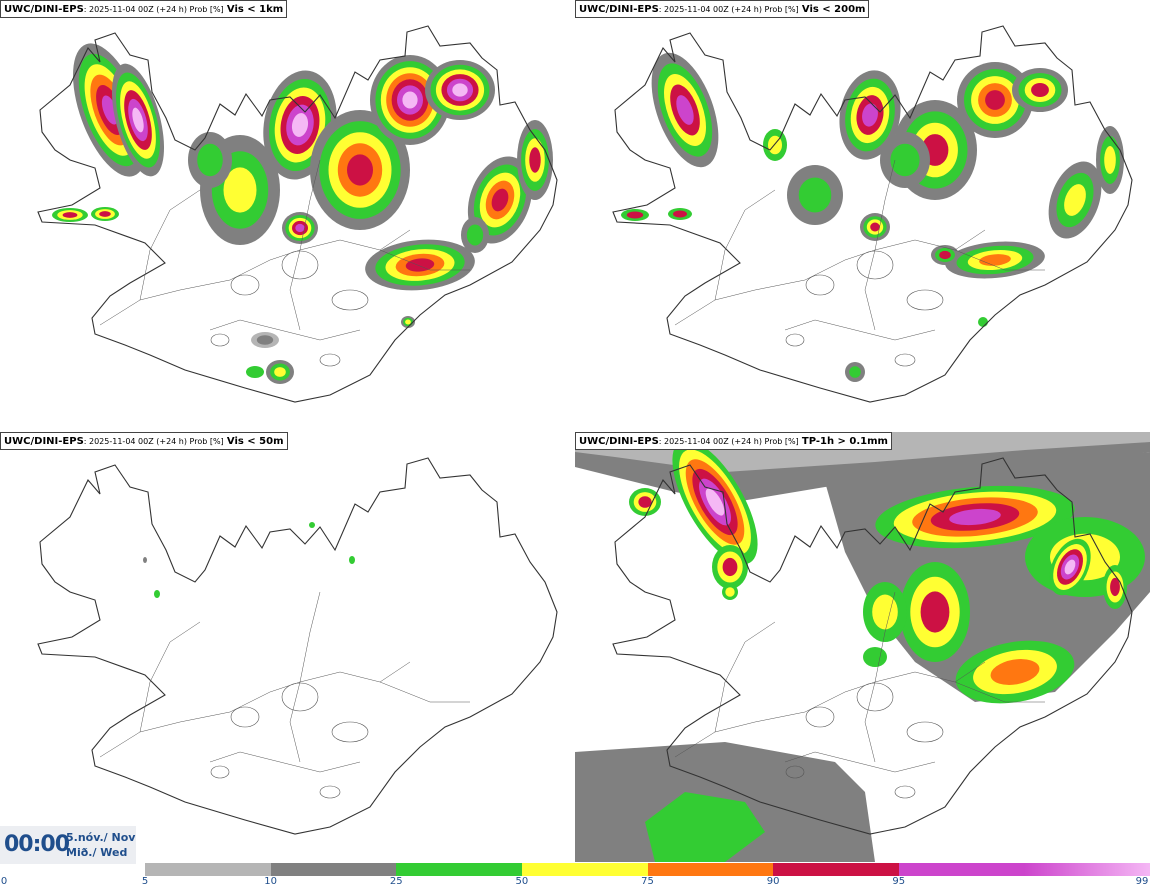 The width and height of the screenshot is (1150, 891). What do you see at coordinates (1142, 881) in the screenshot?
I see `colorbar-tick-label: 99` at bounding box center [1142, 881].